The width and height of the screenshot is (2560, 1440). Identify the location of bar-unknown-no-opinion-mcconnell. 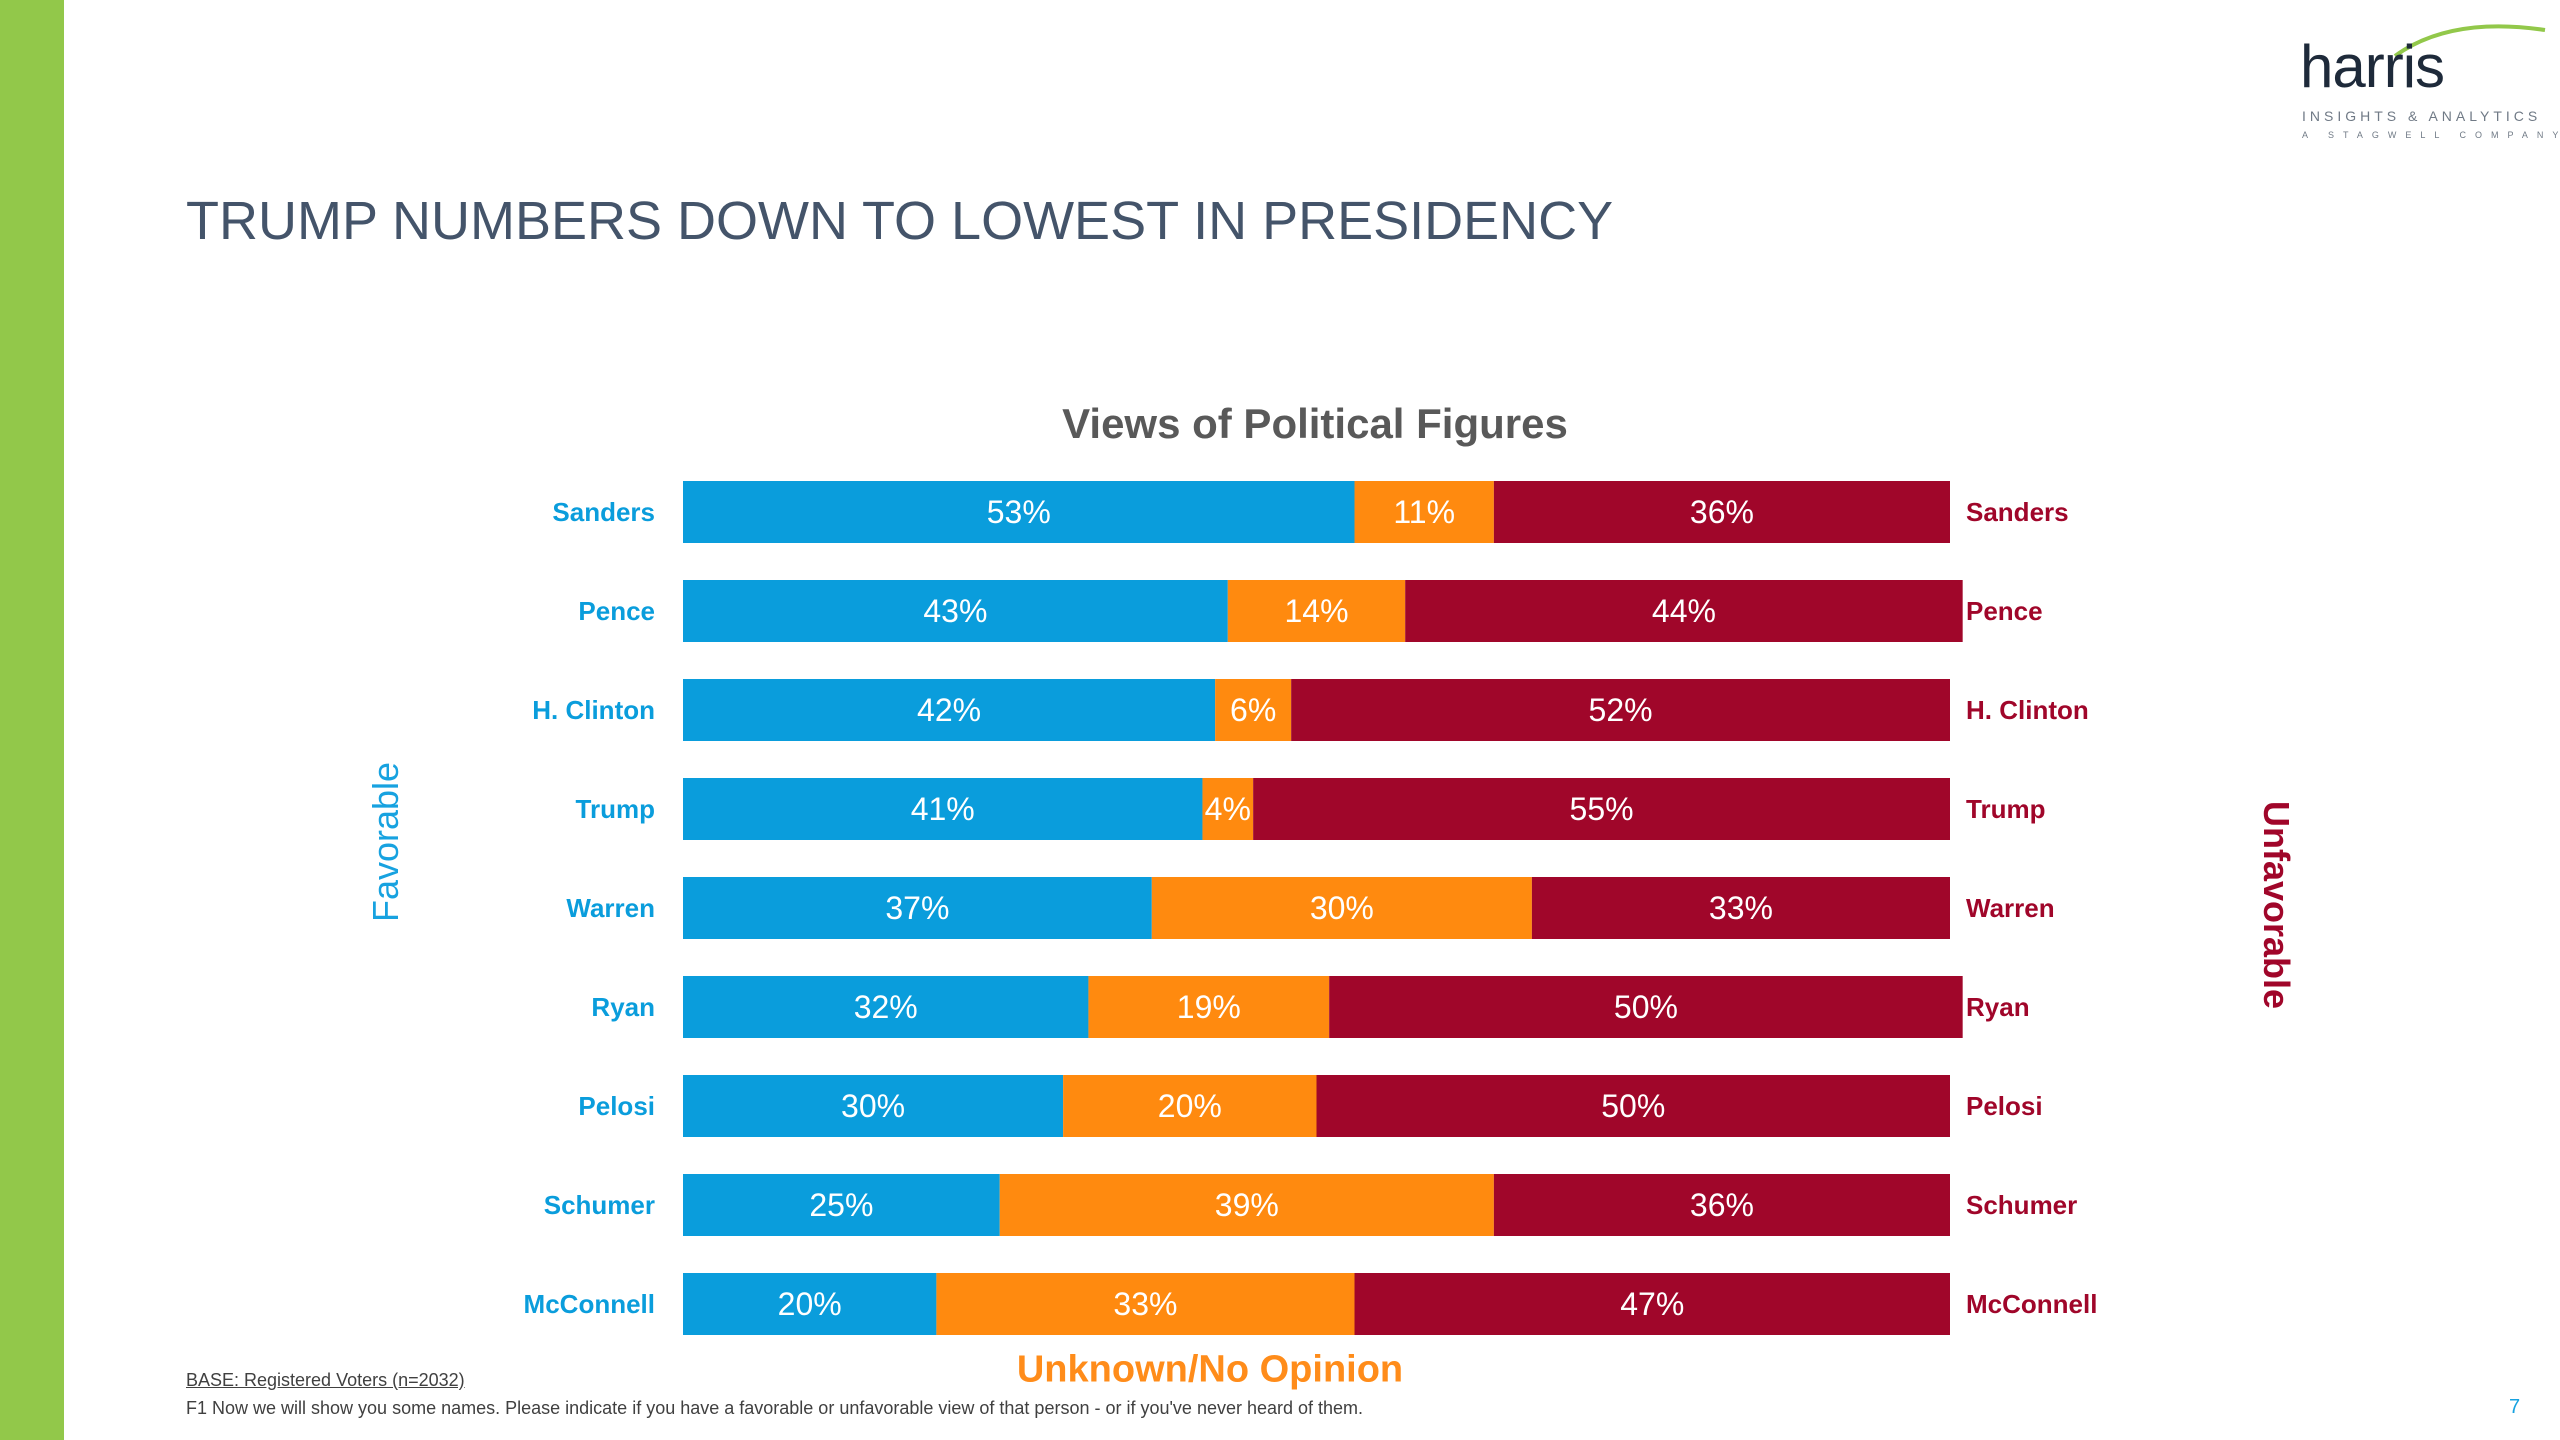
(1145, 1304).